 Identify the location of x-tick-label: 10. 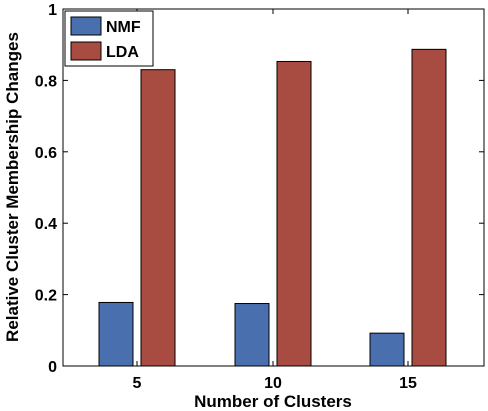
(273, 383).